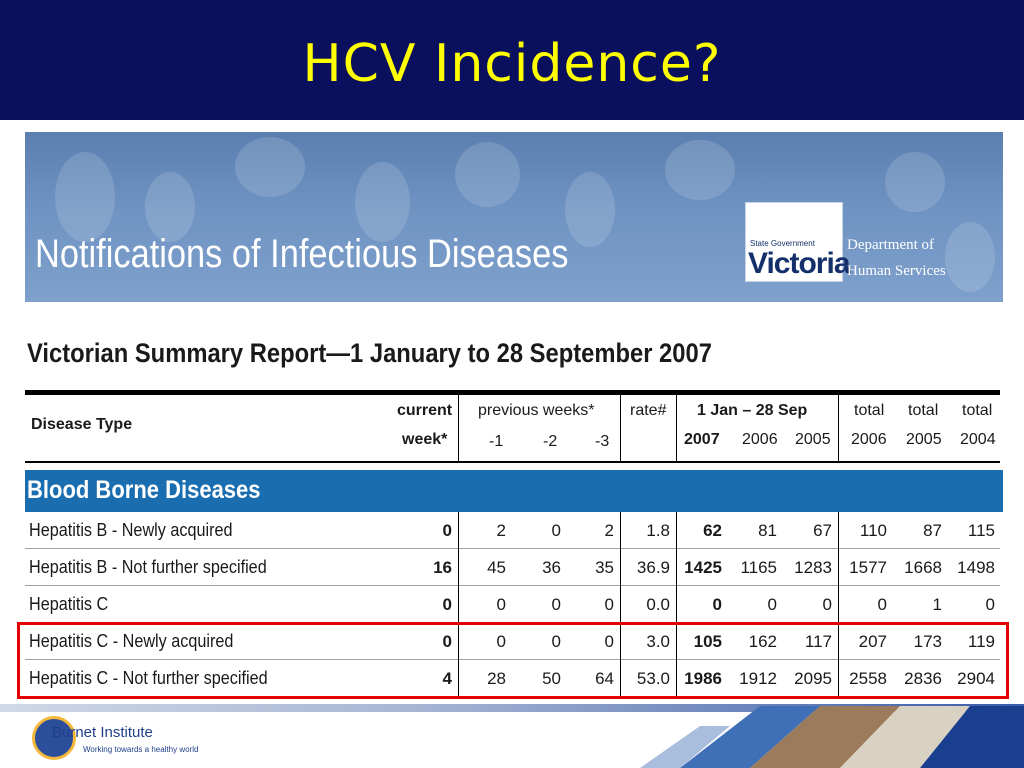 Image resolution: width=1024 pixels, height=768 pixels. What do you see at coordinates (923, 410) in the screenshot?
I see `header-total-2005-label: total` at bounding box center [923, 410].